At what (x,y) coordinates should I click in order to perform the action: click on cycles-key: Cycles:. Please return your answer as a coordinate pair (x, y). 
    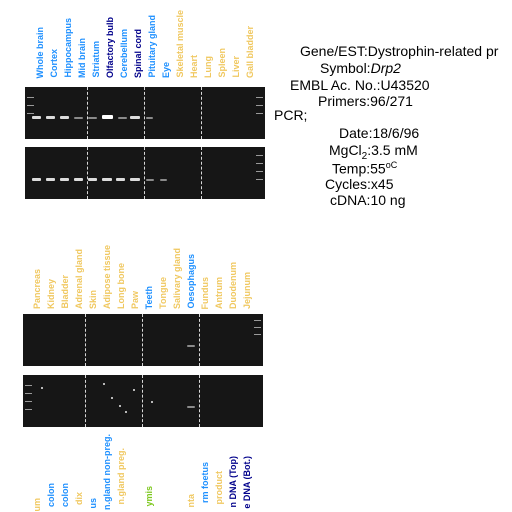
    Looking at the image, I should click on (348, 184).